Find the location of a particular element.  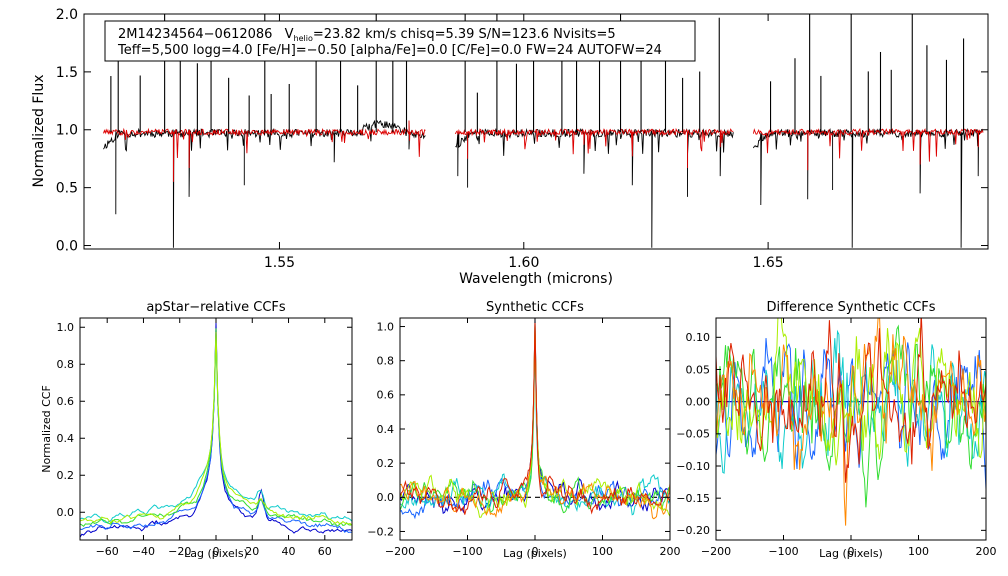

spectrum-ytick-label: 1.0 is located at coordinates (67, 131).